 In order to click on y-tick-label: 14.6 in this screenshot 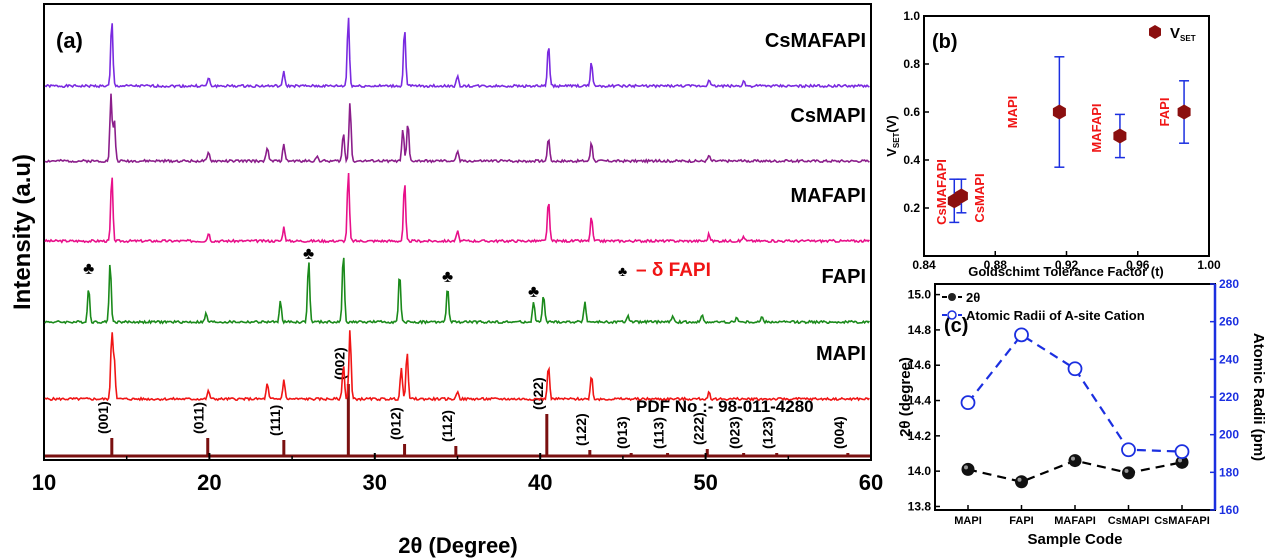, I will do `click(920, 365)`.